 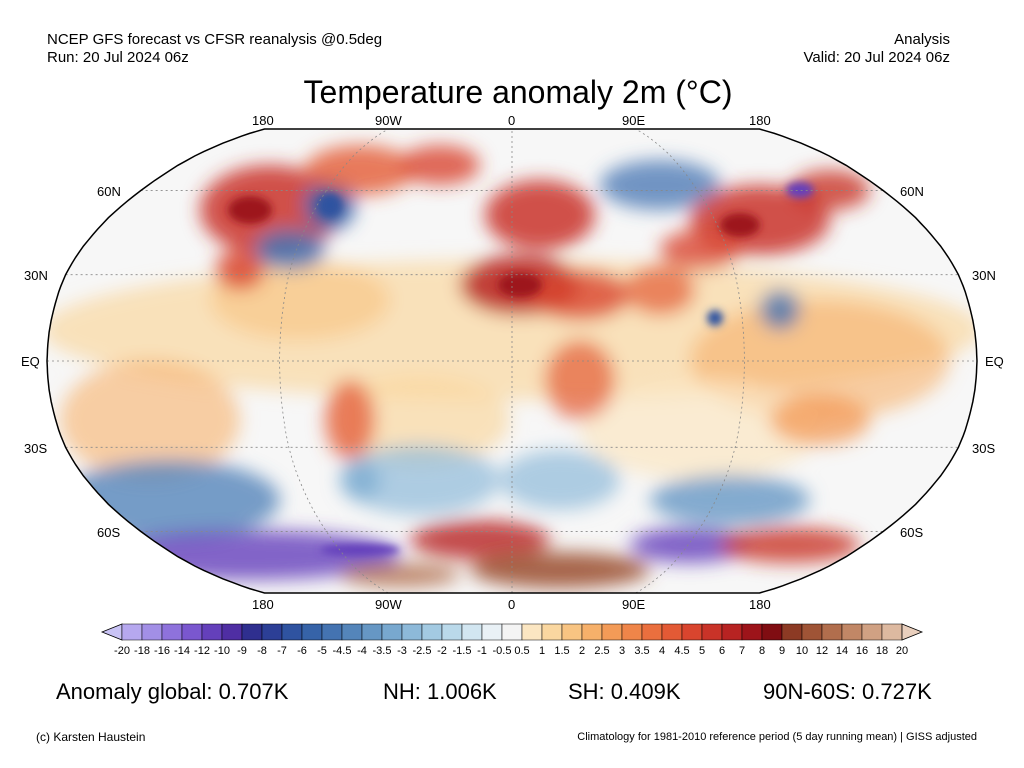 What do you see at coordinates (912, 632) in the screenshot?
I see `colorbar-max-triangle` at bounding box center [912, 632].